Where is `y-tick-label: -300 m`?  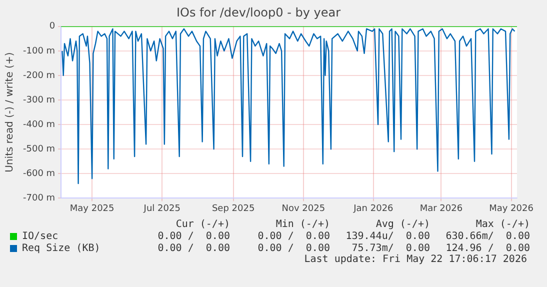
y-tick-label: -300 m is located at coordinates (39, 100).